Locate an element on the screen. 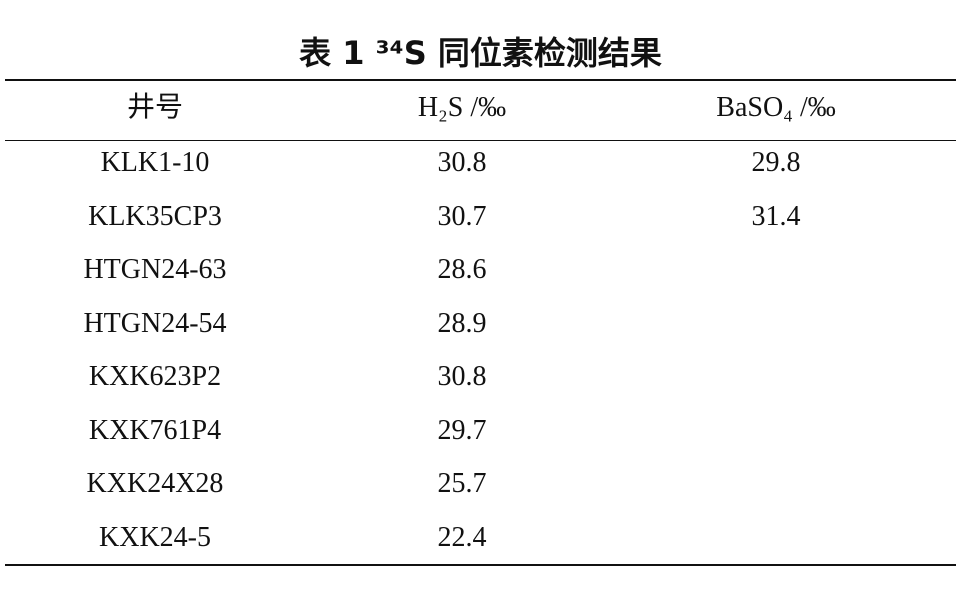 Image resolution: width=961 pixels, height=604 pixels. well-id: HTGN24-63 is located at coordinates (155, 269).